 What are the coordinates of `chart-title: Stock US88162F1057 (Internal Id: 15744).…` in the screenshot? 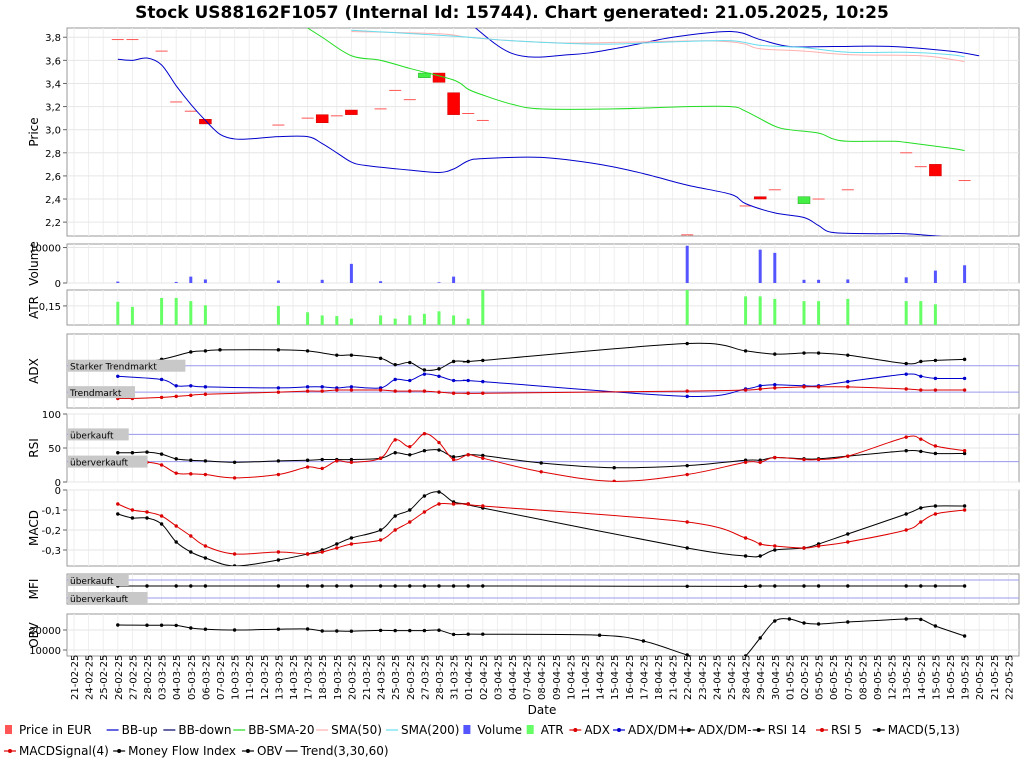 It's located at (512, 13).